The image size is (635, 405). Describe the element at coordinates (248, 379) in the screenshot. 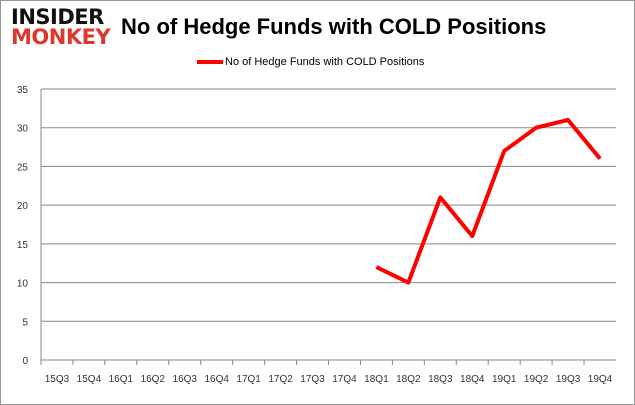

I see `x-tick-label: 17Q1` at that location.